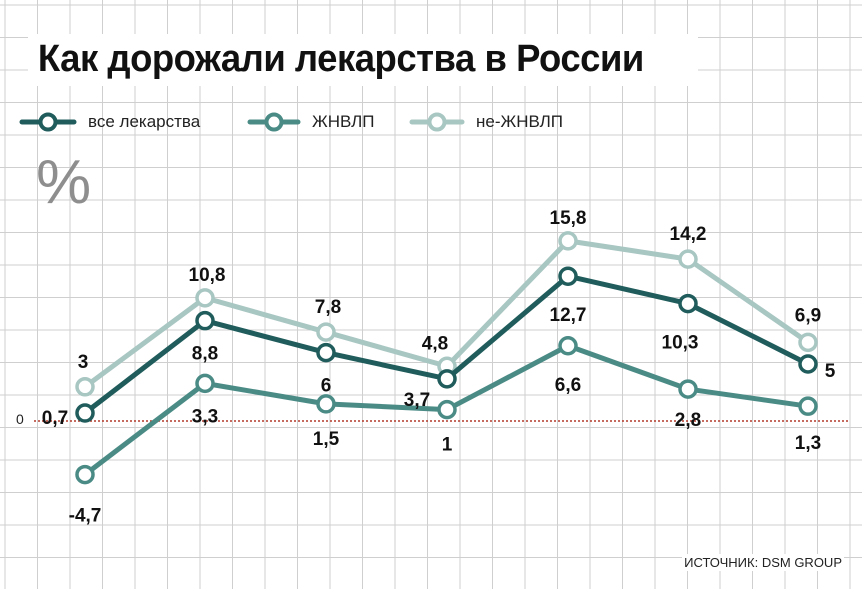 The image size is (862, 589). I want to click on chart-title: Как дорожали лекарства в России, so click(343, 60).